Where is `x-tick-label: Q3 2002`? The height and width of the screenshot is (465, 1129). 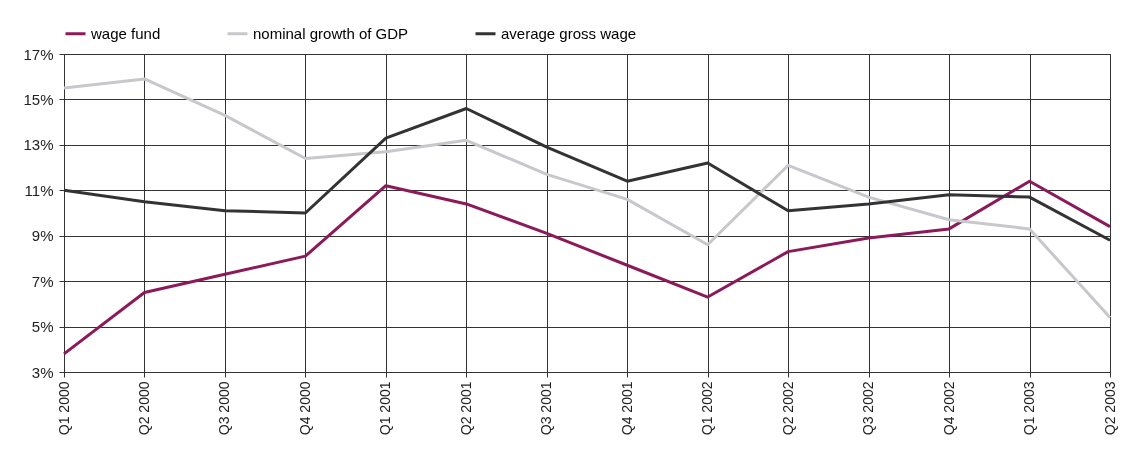 x-tick-label: Q3 2002 is located at coordinates (868, 408).